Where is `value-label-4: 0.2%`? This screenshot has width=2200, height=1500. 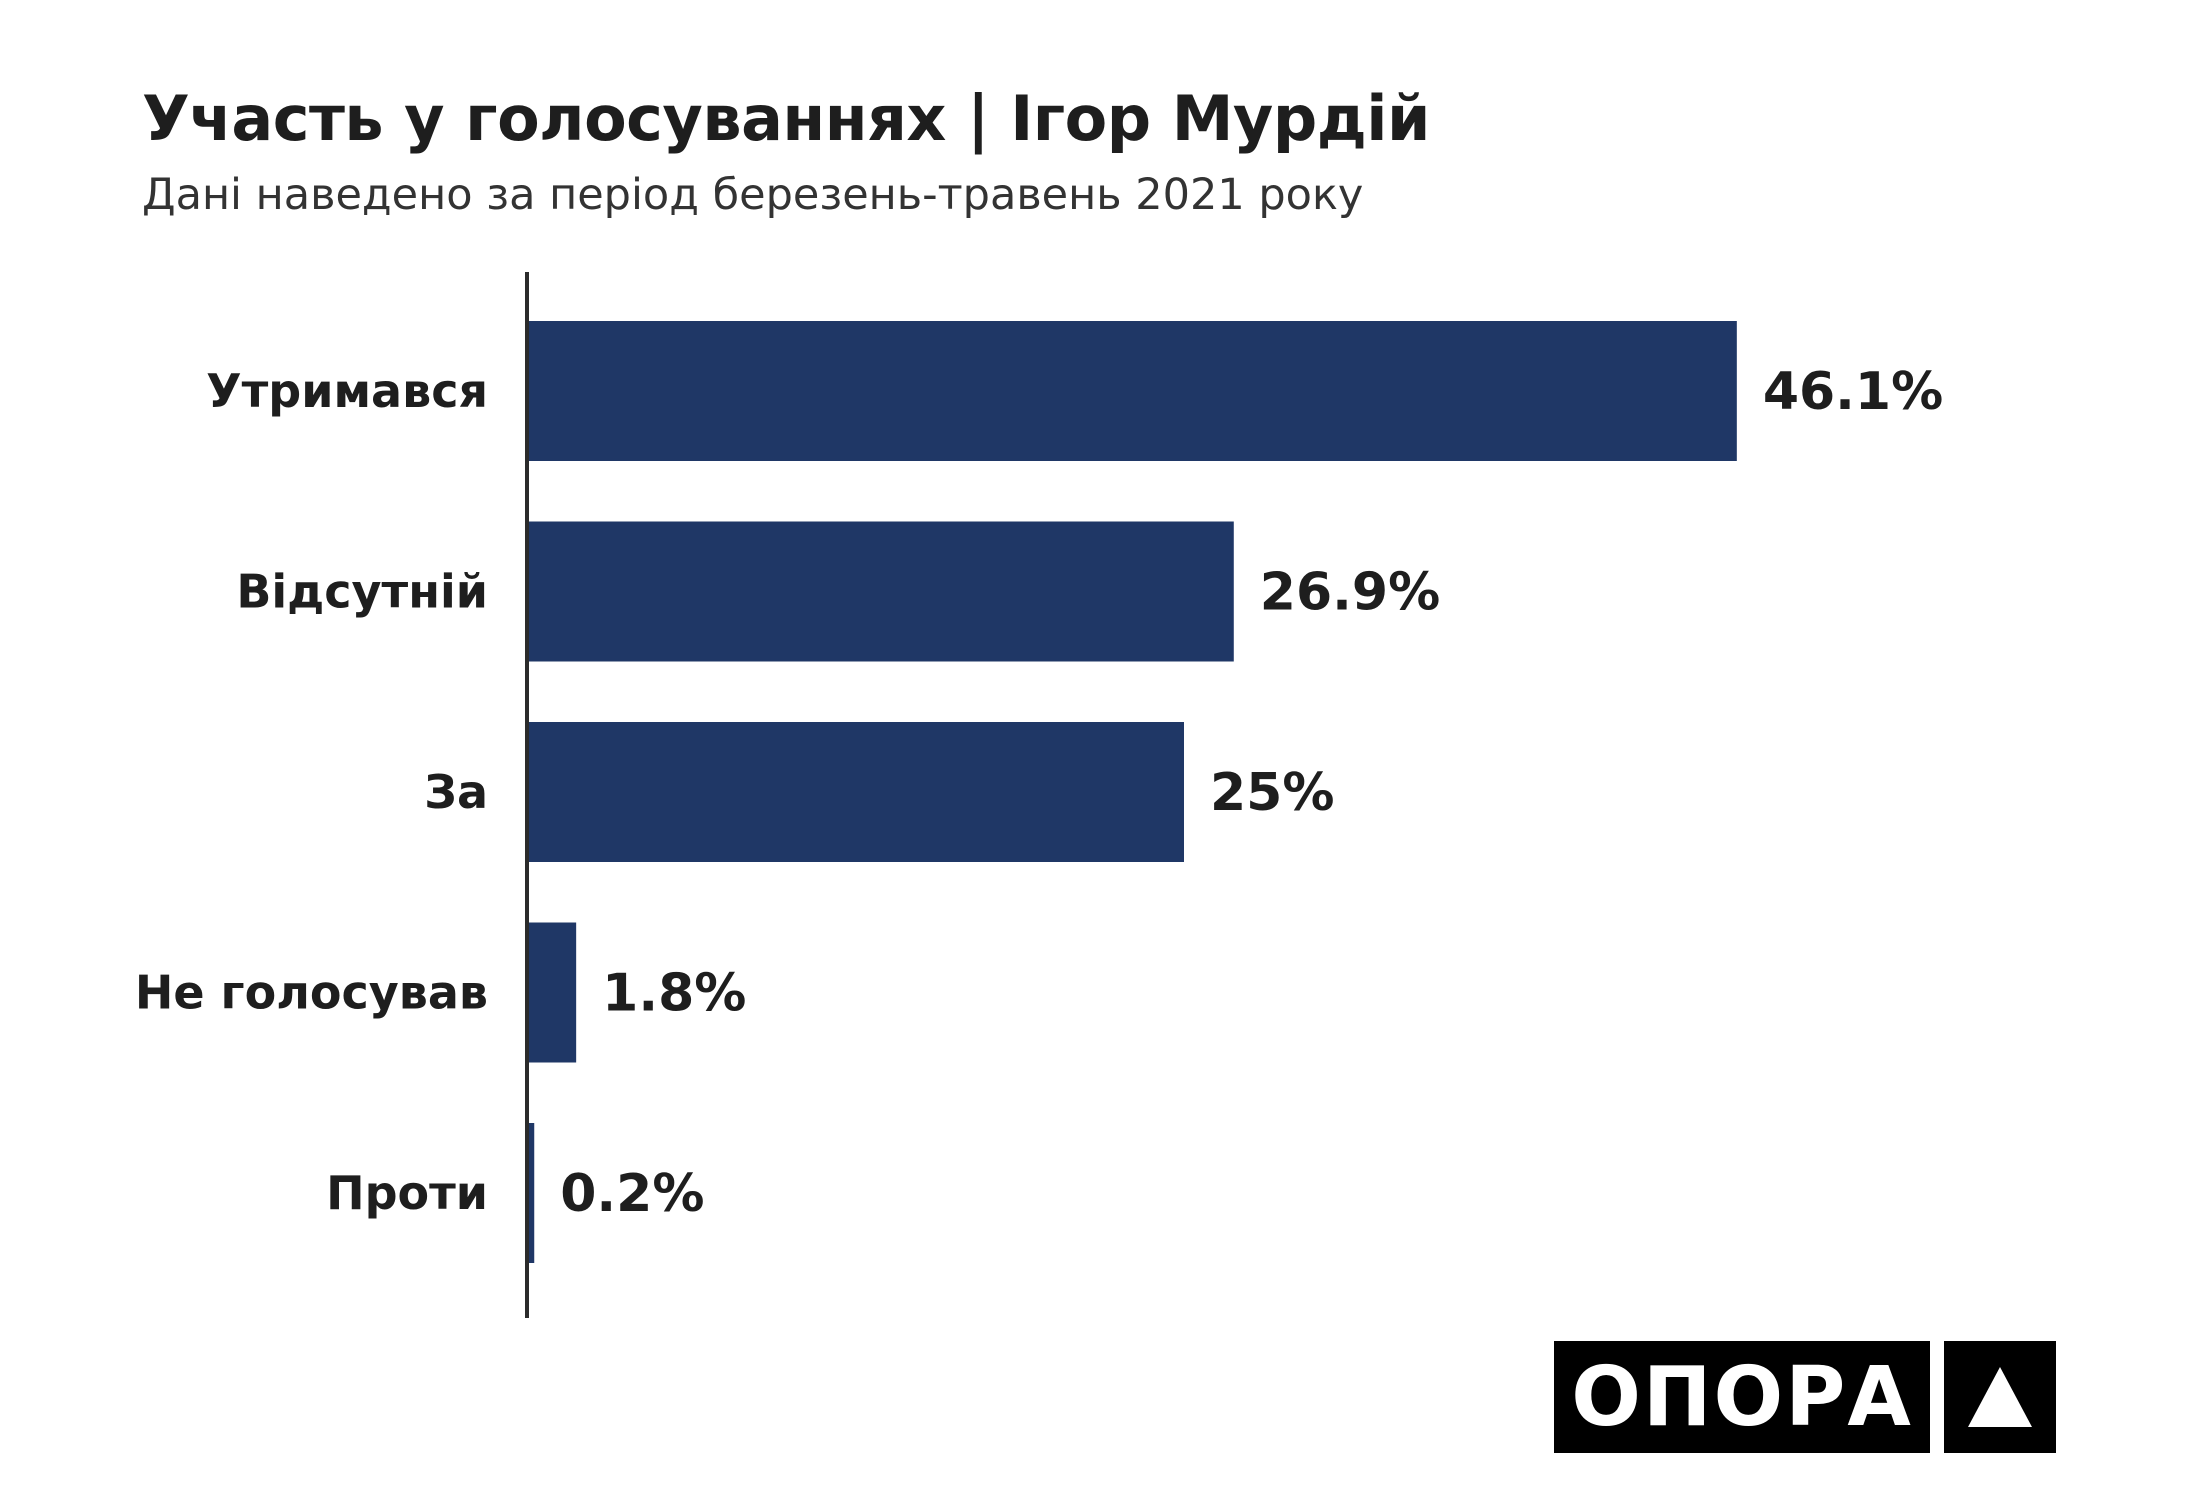 value-label-4: 0.2% is located at coordinates (632, 1194).